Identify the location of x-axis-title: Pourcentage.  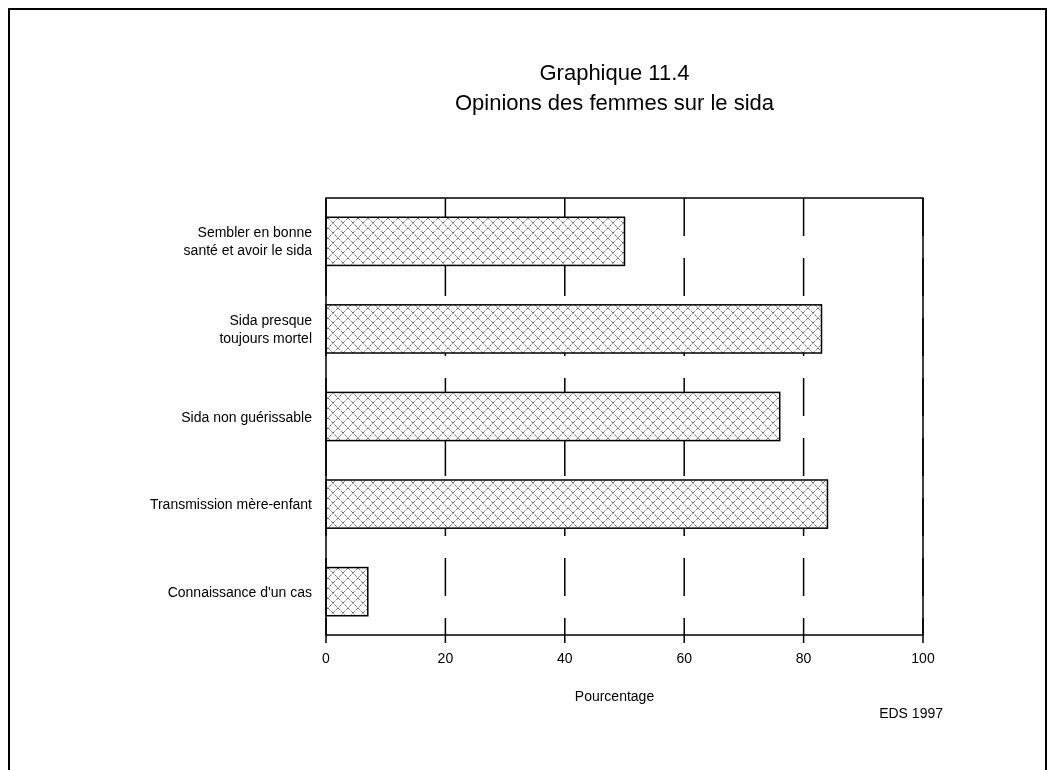
(614, 696).